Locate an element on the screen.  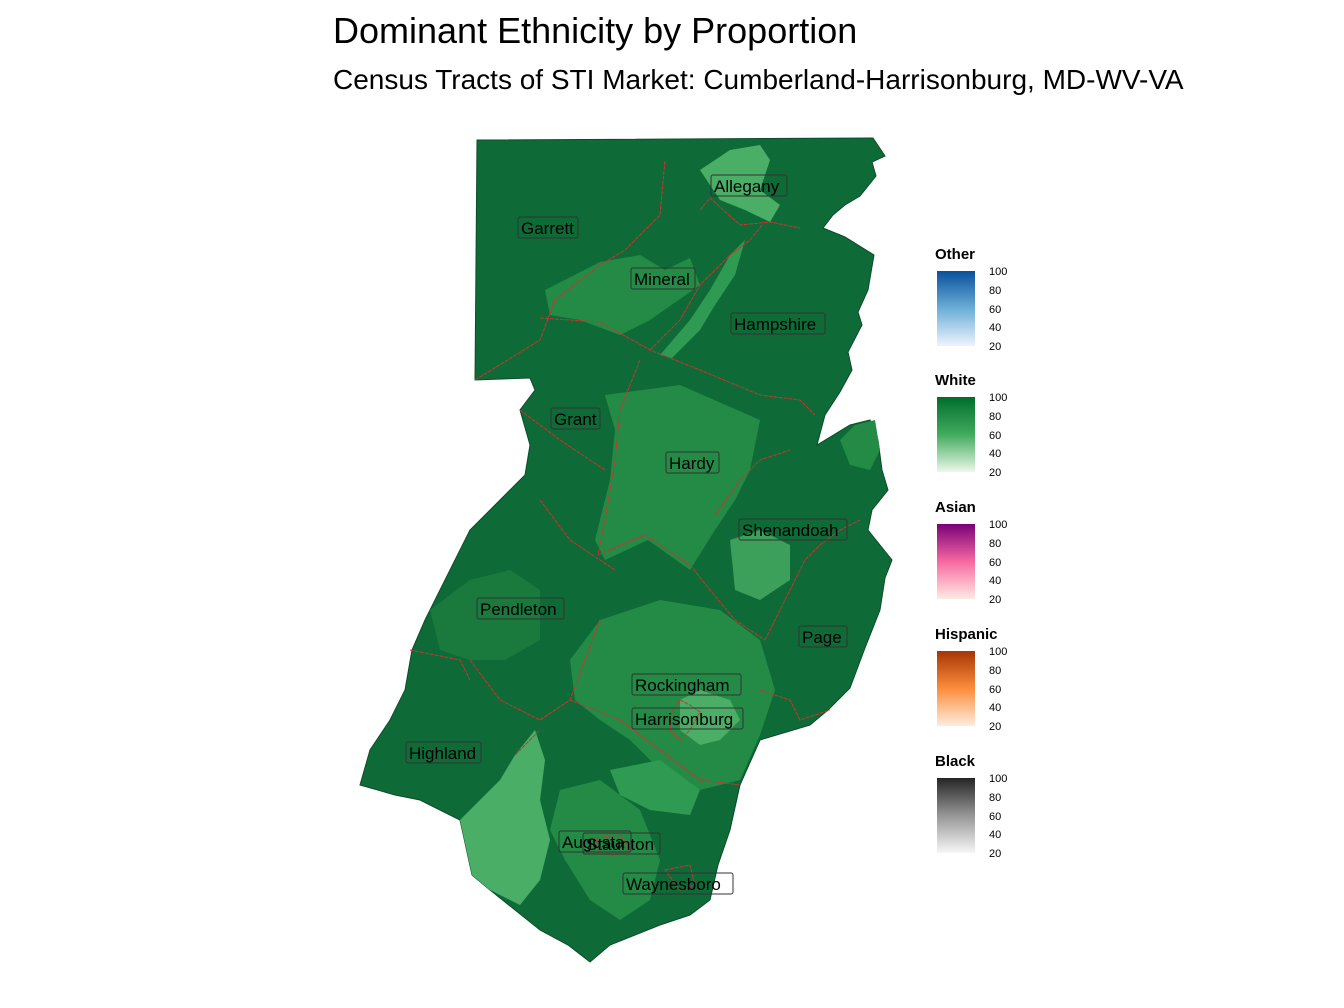
county-label-hampshire: Hampshire is located at coordinates (778, 323).